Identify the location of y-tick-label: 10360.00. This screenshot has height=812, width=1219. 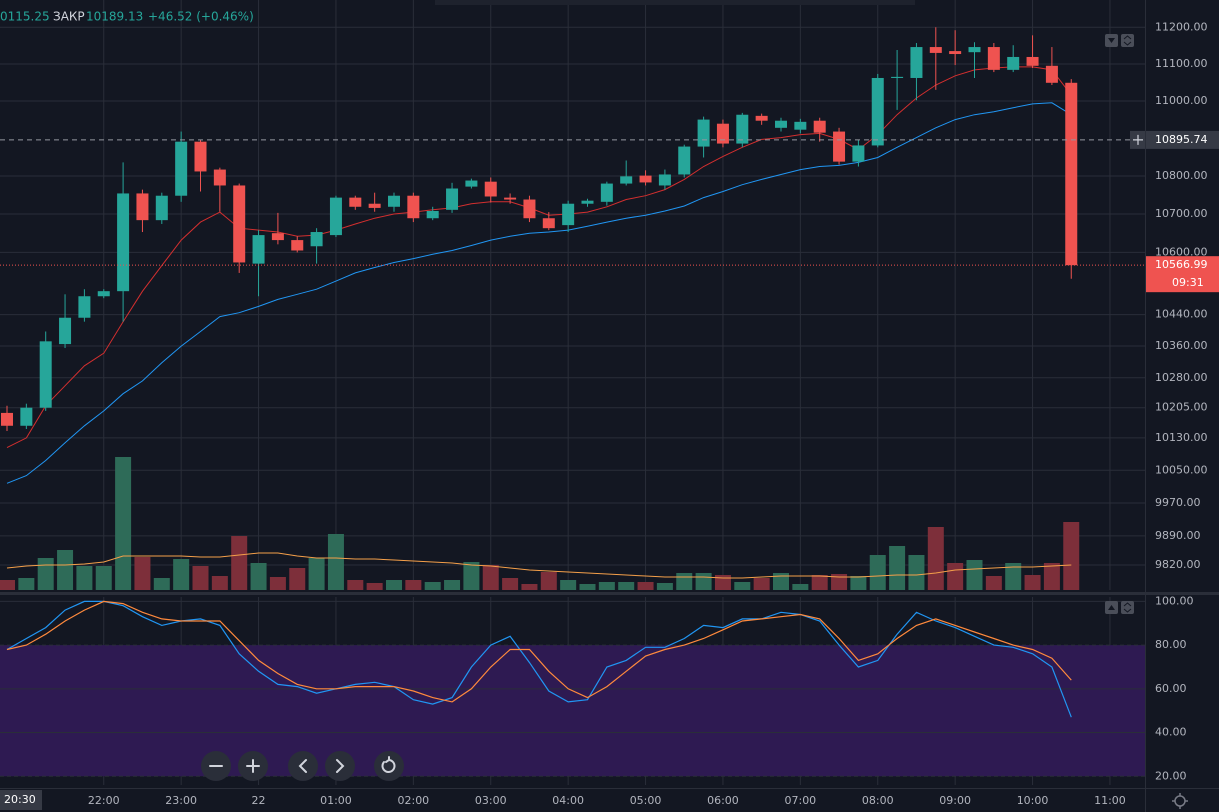
(1181, 345).